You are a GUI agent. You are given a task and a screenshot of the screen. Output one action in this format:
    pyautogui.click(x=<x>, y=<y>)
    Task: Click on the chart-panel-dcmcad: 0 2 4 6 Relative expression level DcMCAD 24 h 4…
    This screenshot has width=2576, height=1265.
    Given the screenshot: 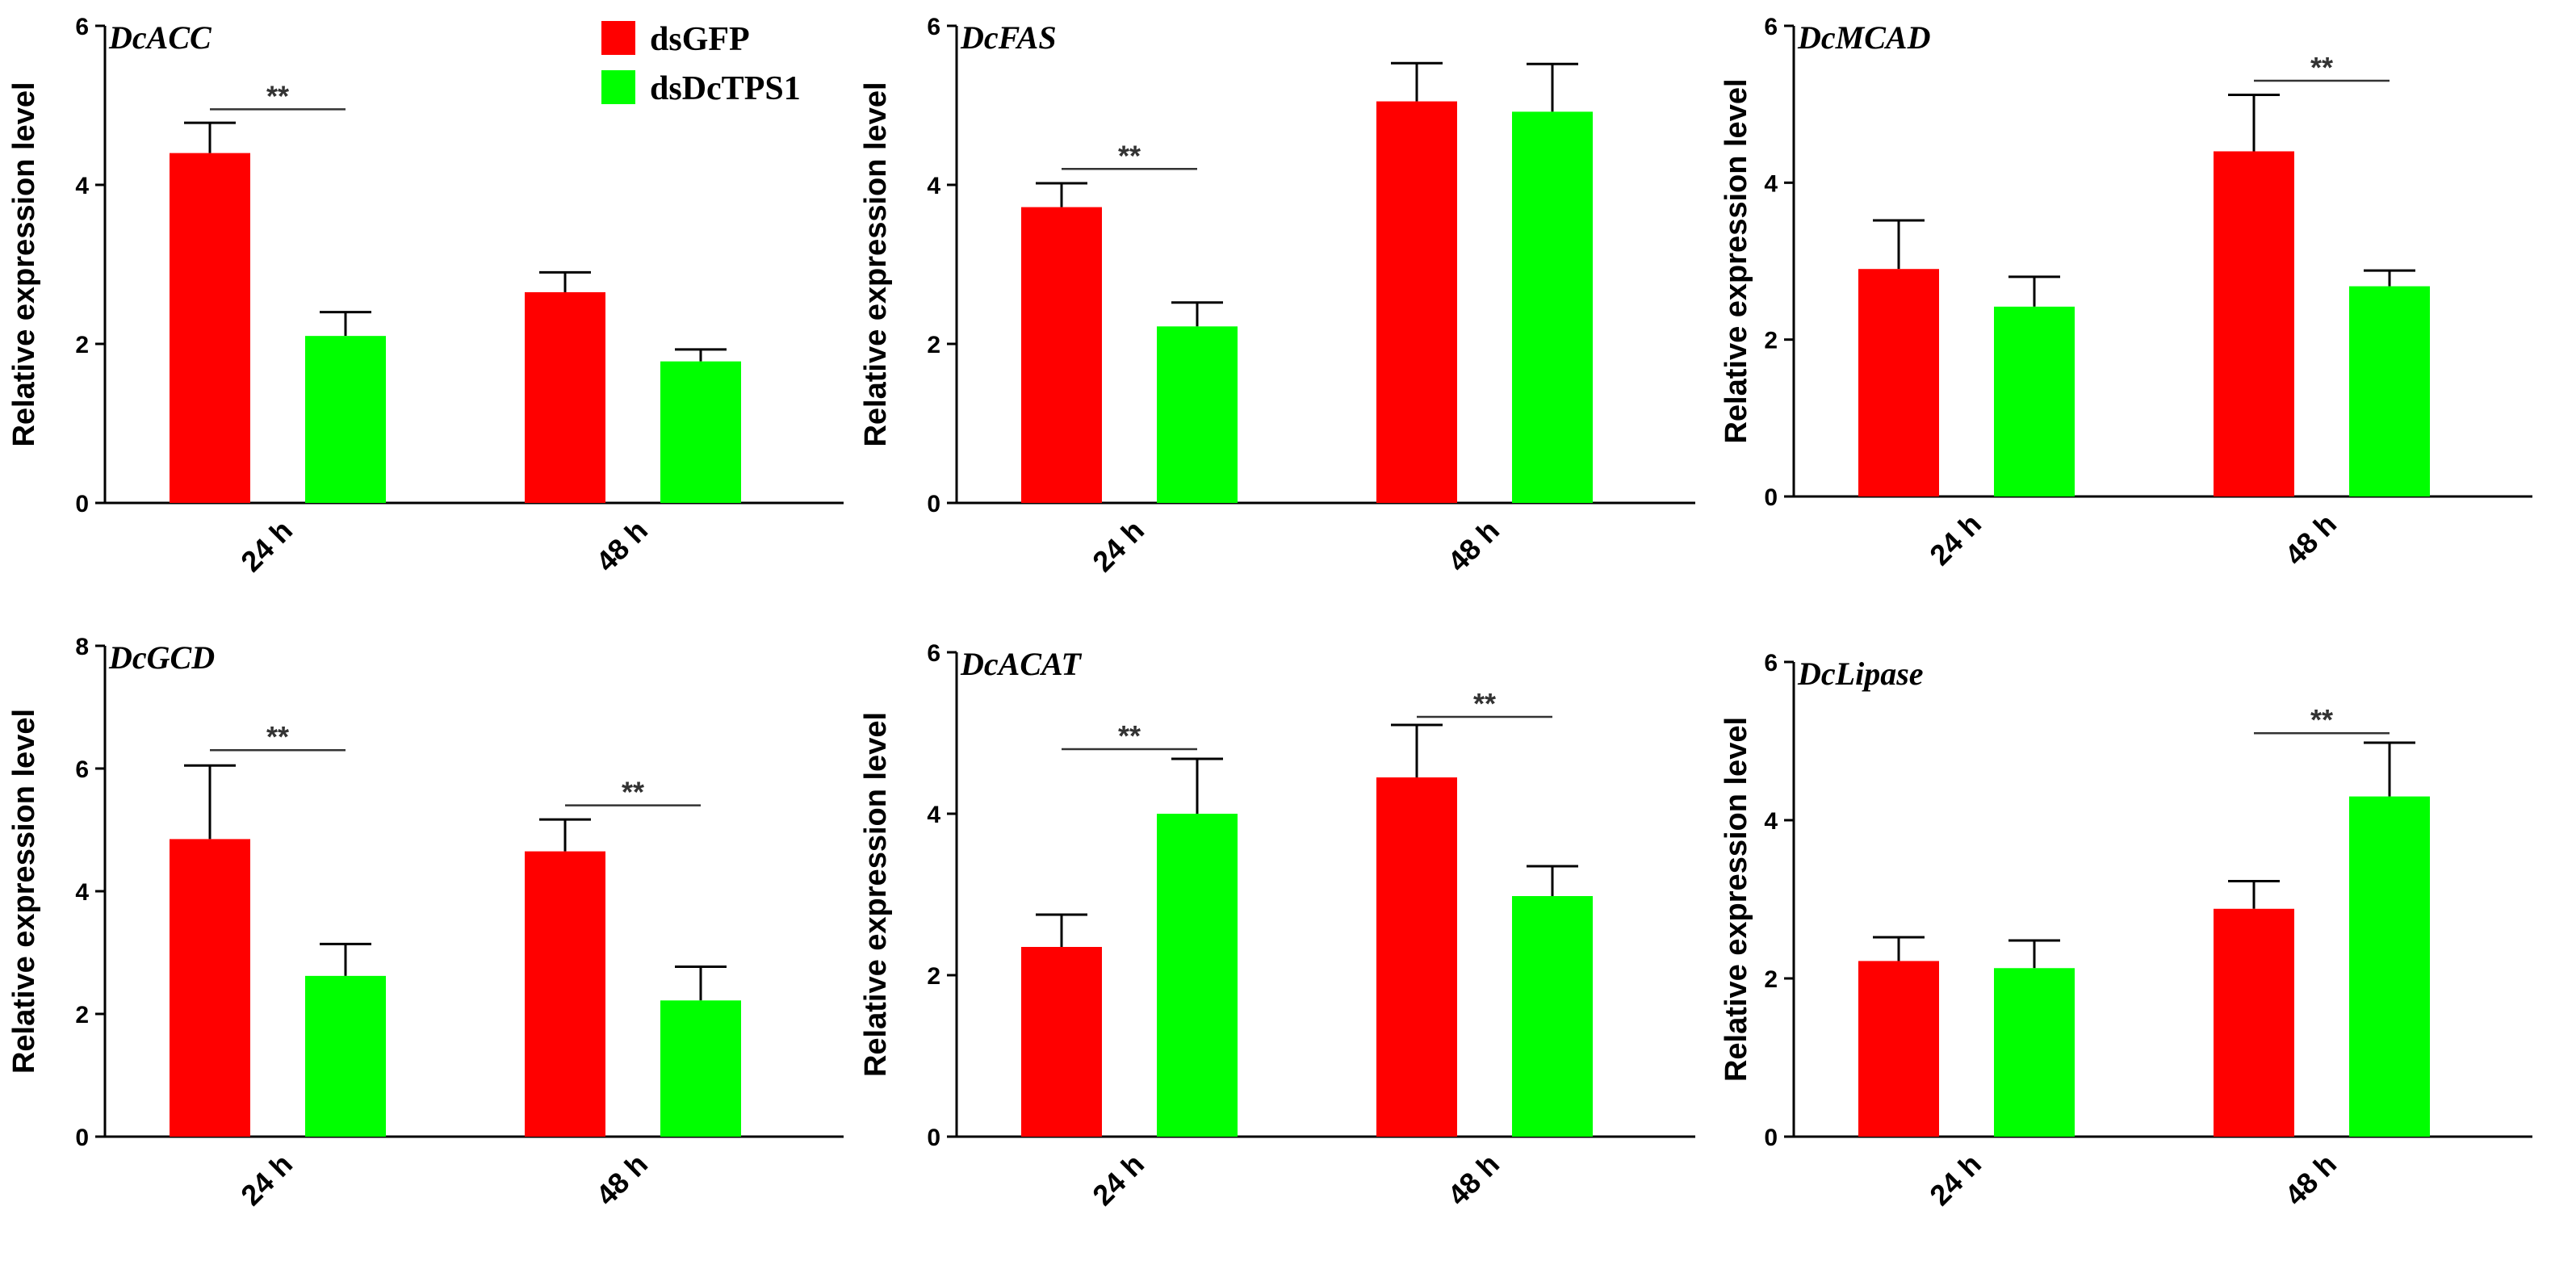 What is the action you would take?
    pyautogui.click(x=2125, y=293)
    